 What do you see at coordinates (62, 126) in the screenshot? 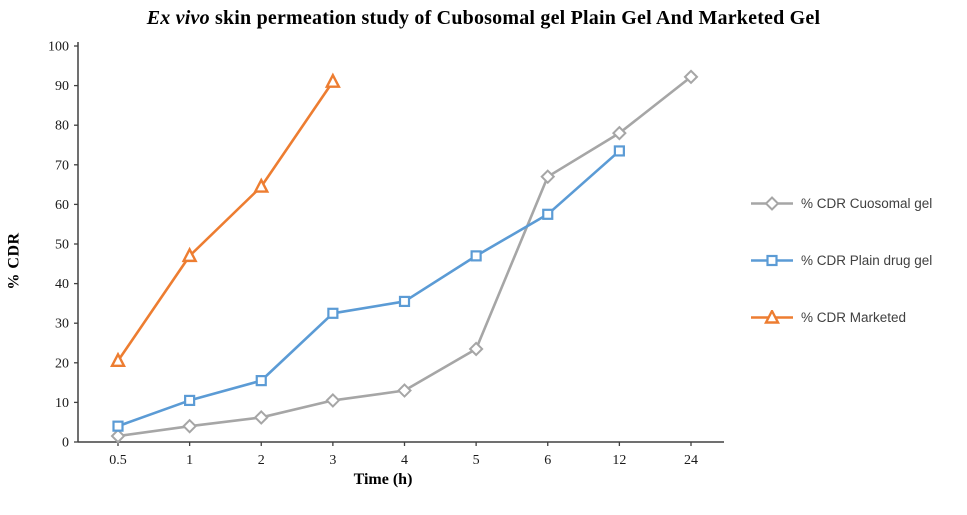
I see `svg-text: 80` at bounding box center [62, 126].